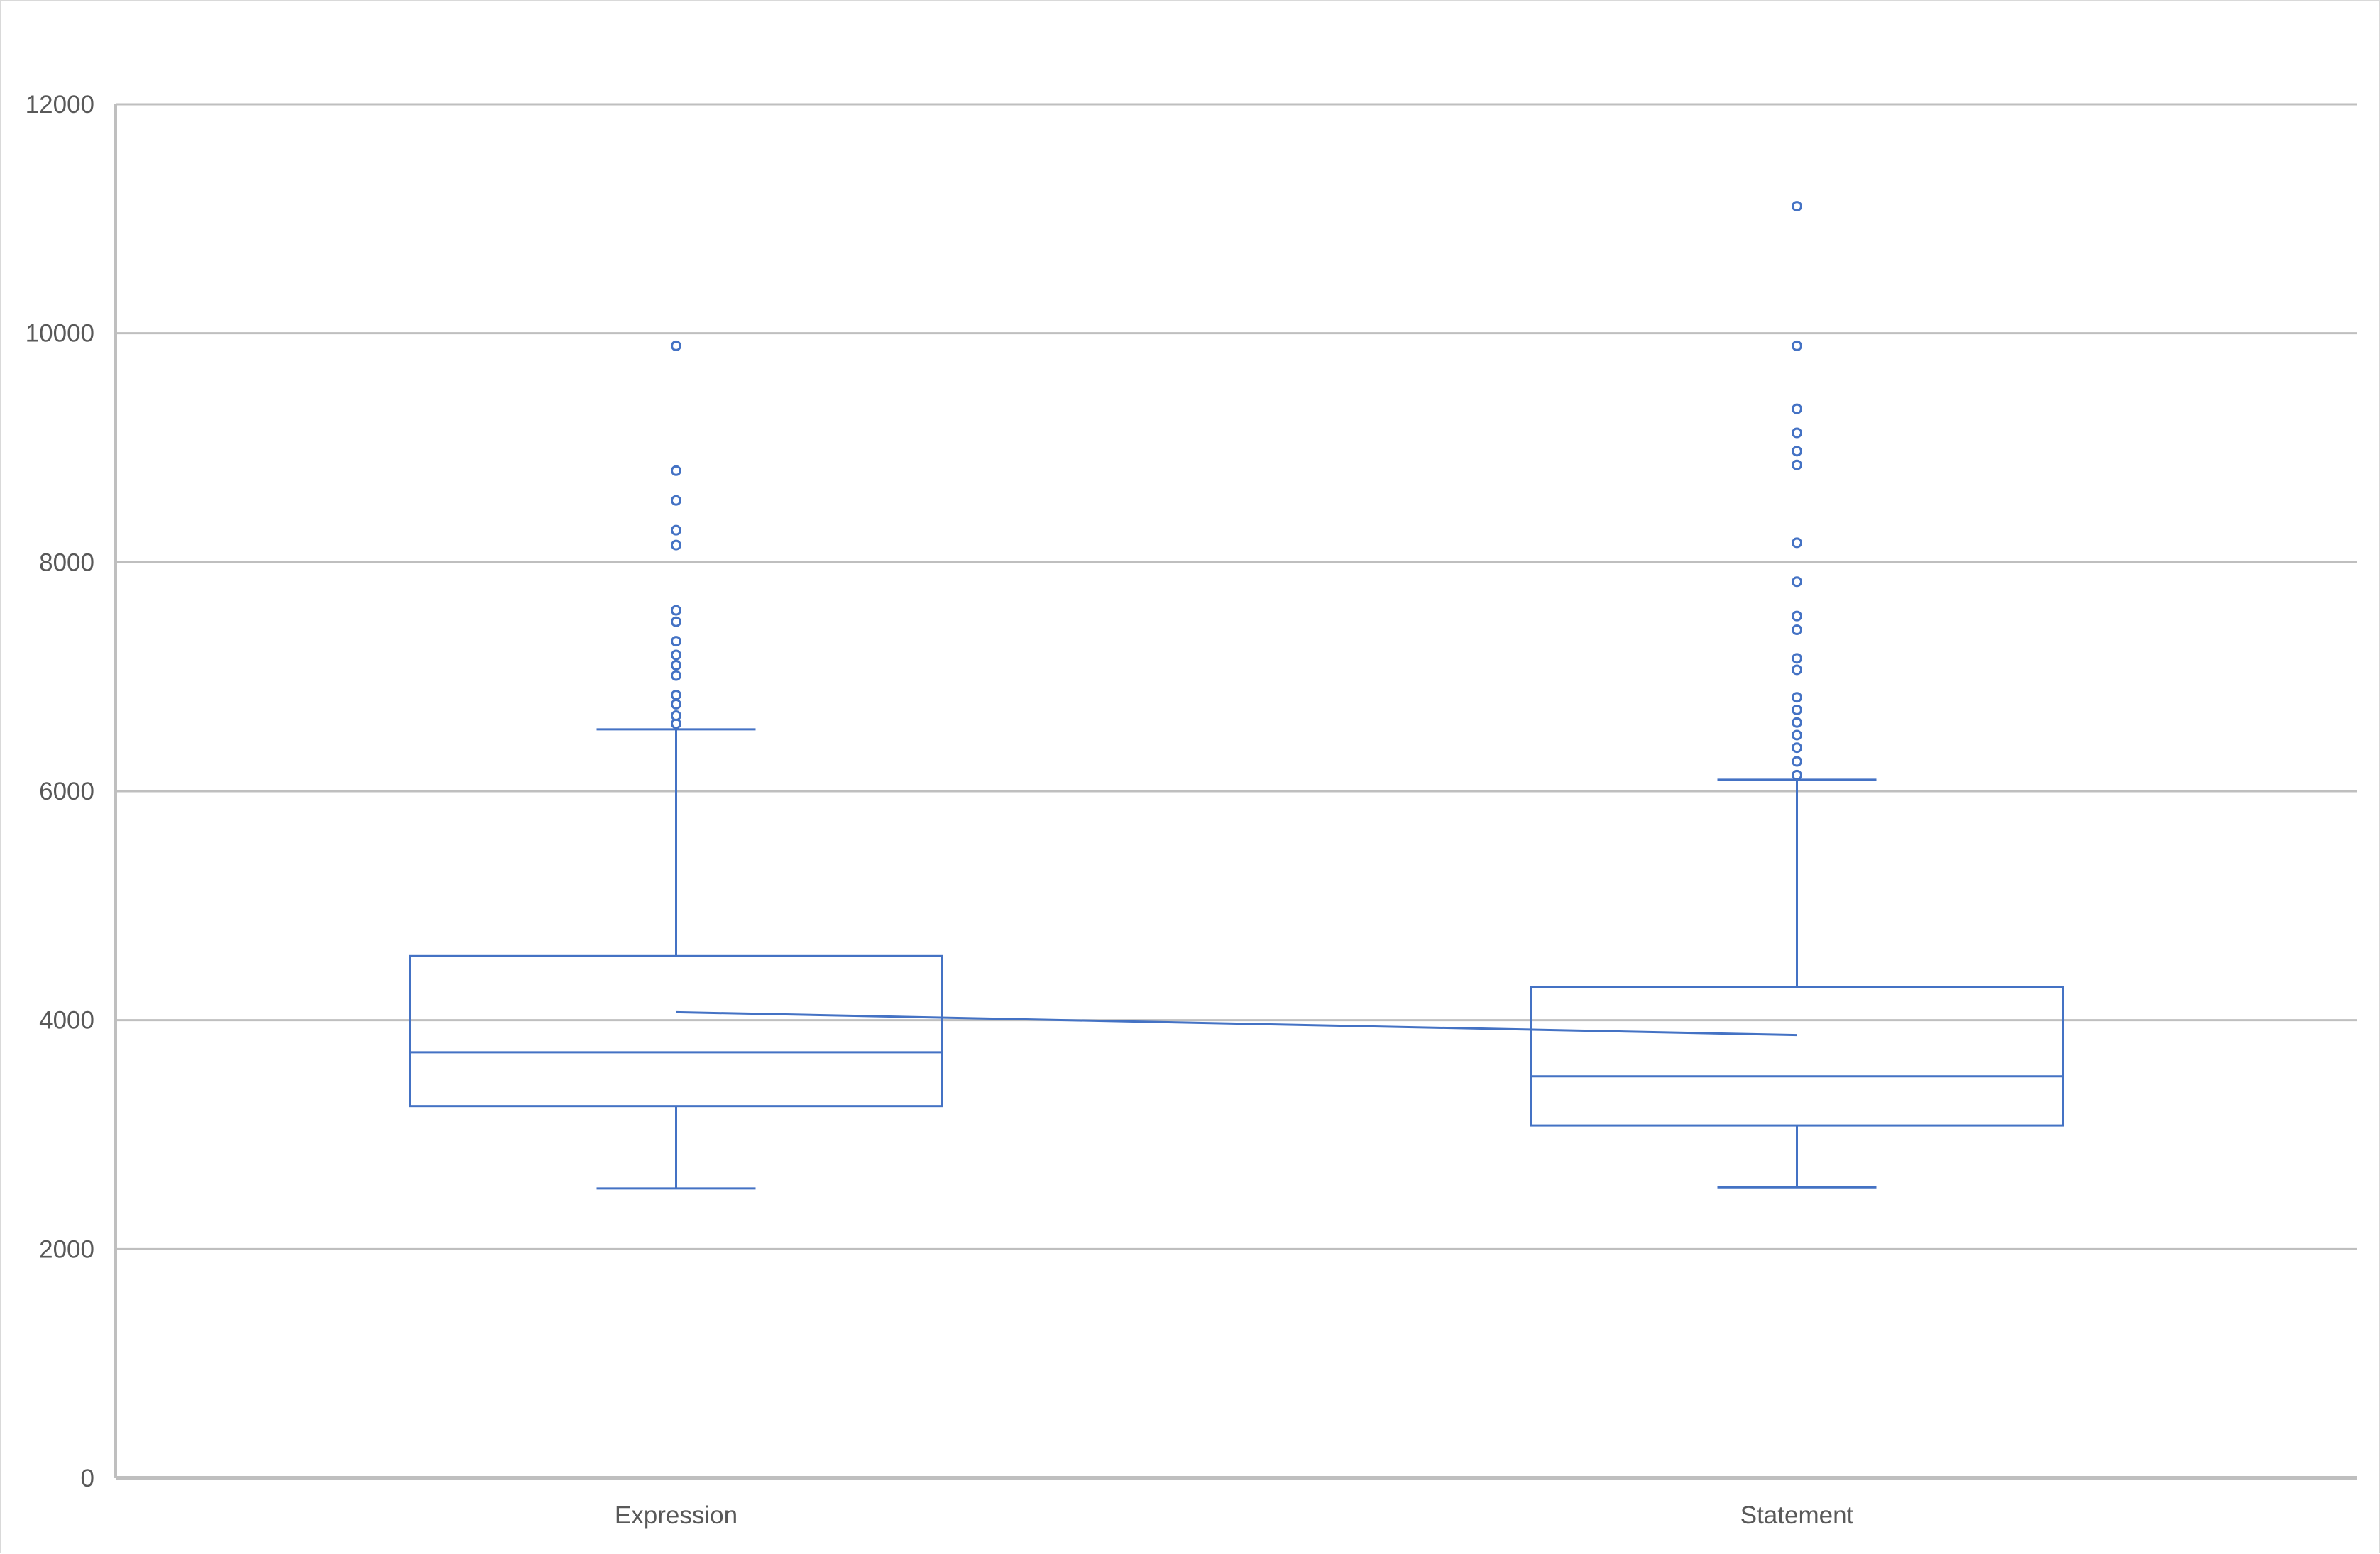 The height and width of the screenshot is (1554, 2380). Describe the element at coordinates (66, 1021) in the screenshot. I see `y-tick-label: 4000` at that location.